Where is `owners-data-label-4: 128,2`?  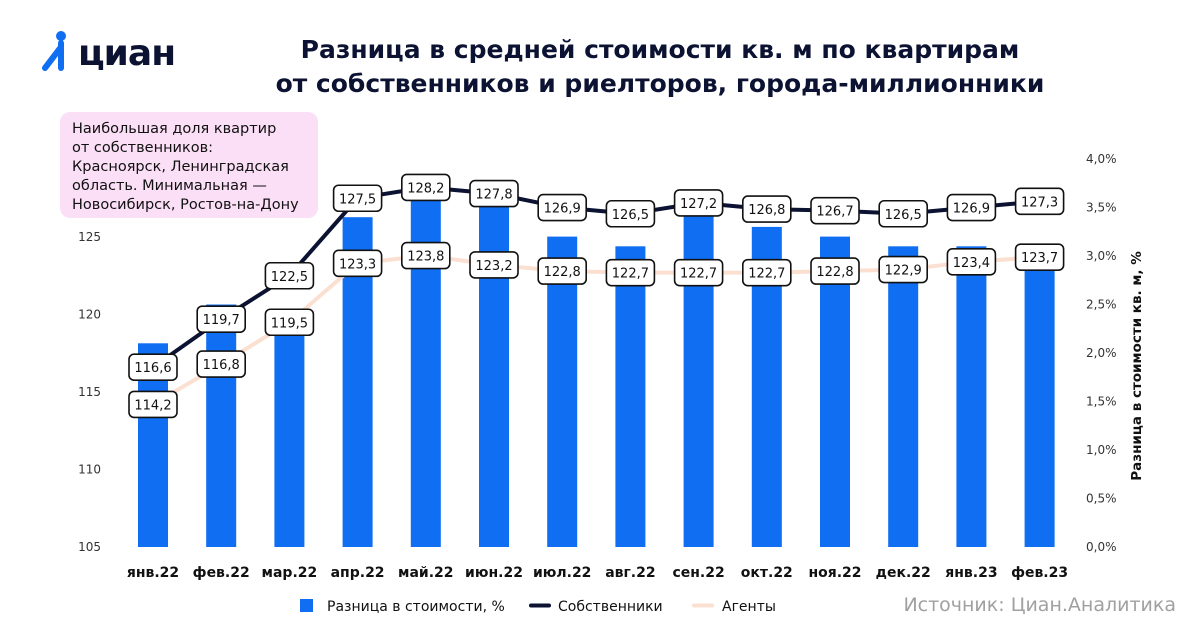 owners-data-label-4: 128,2 is located at coordinates (425, 188).